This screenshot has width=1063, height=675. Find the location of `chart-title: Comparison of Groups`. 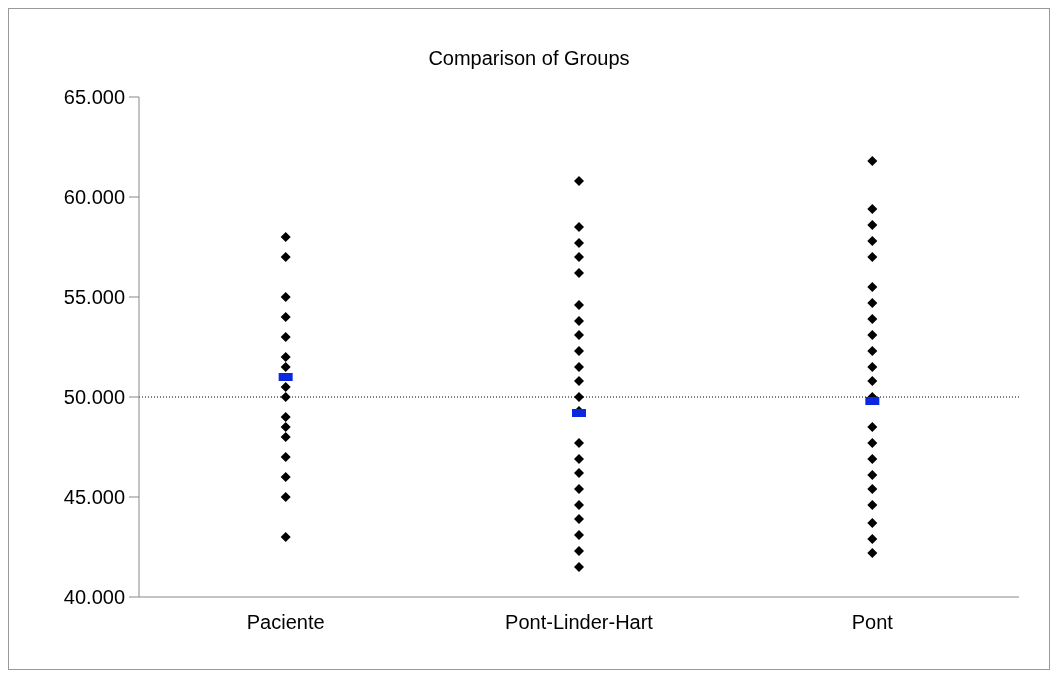

chart-title: Comparison of Groups is located at coordinates (529, 59).